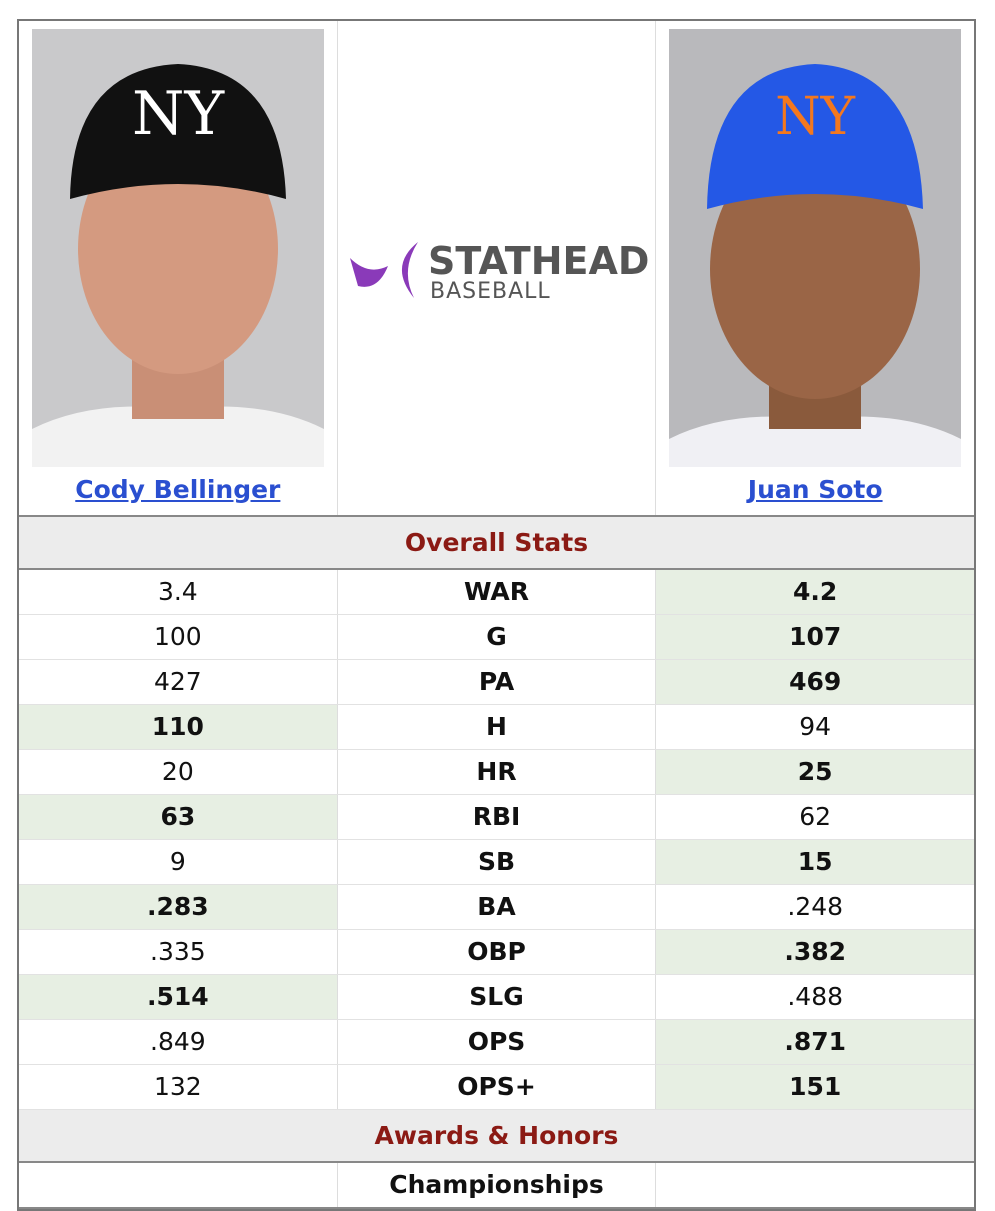  I want to click on left-value: 63, so click(178, 817).